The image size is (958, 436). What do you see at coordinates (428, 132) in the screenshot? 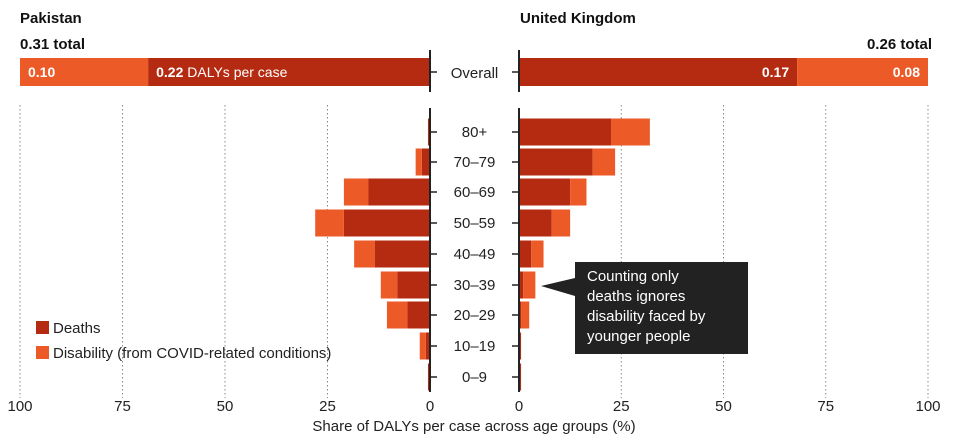
I see `bar-left-deaths-80+` at bounding box center [428, 132].